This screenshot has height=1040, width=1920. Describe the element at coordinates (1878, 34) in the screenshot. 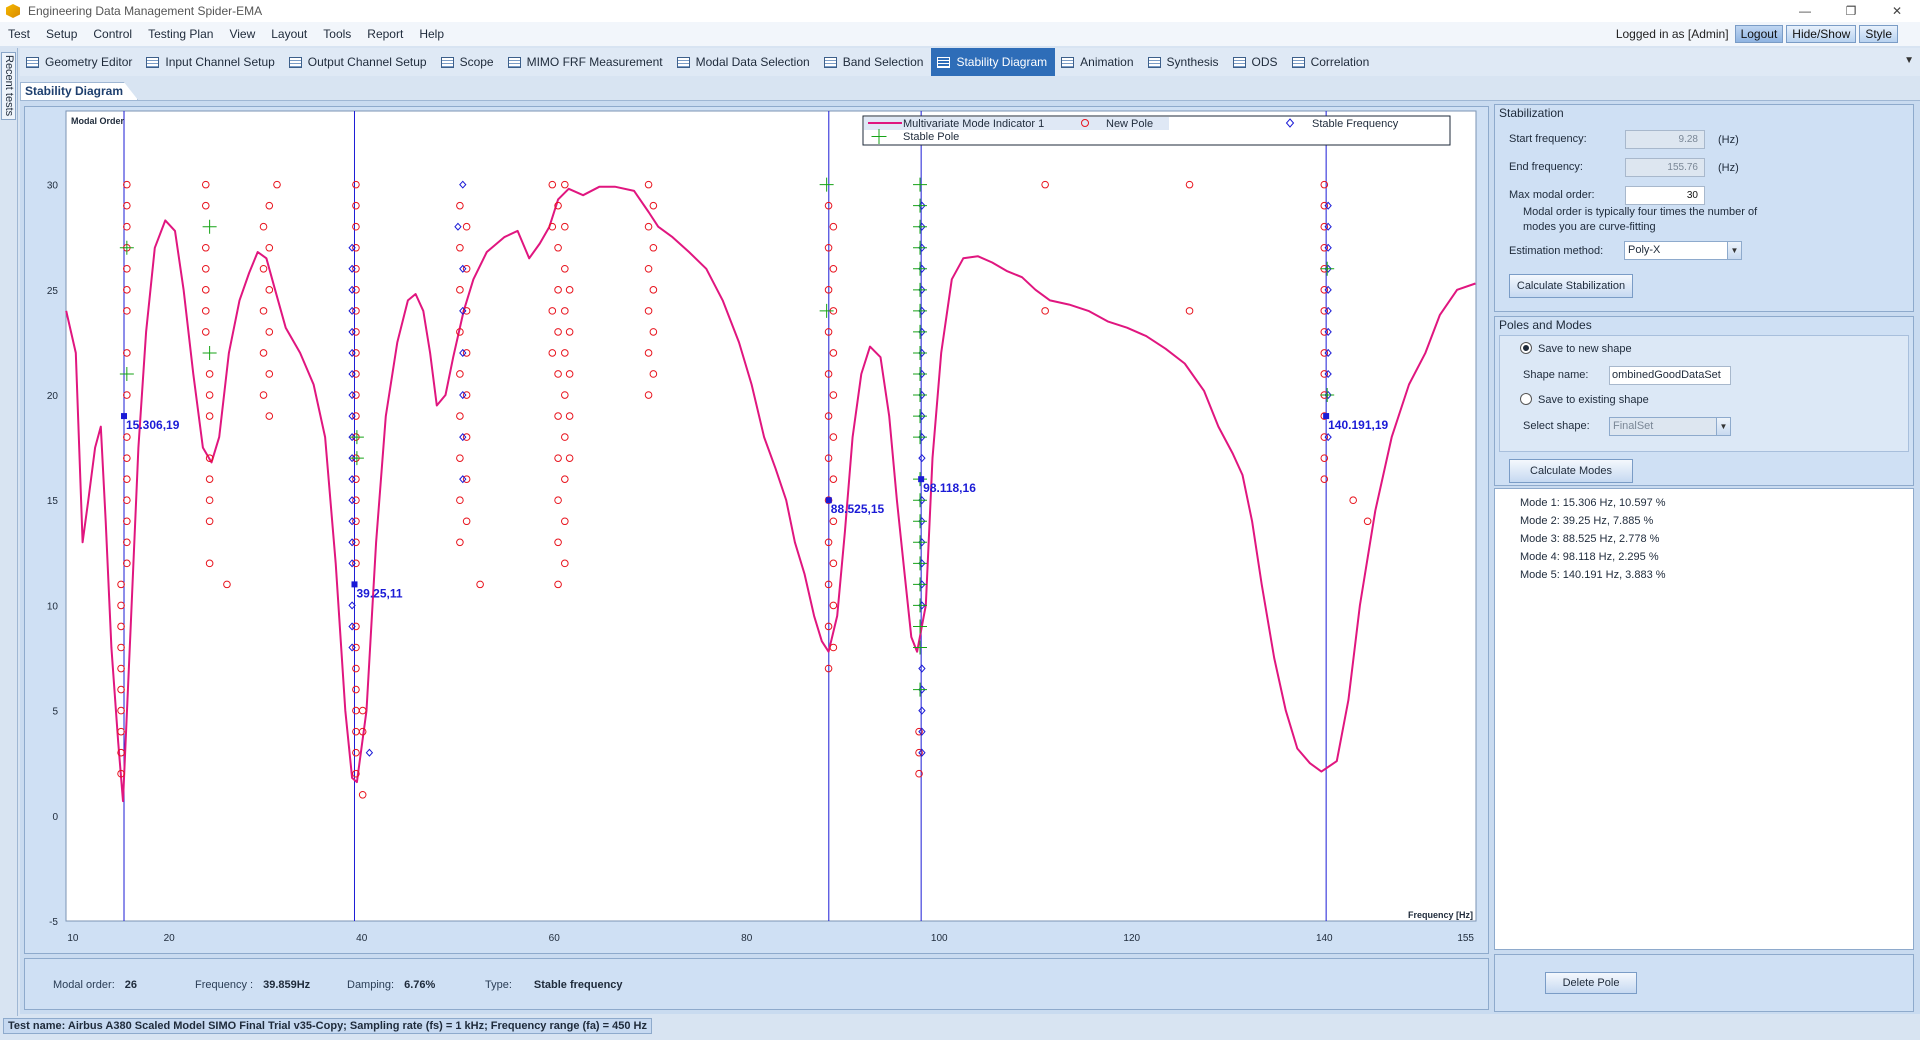

I see `style-button: Style` at that location.